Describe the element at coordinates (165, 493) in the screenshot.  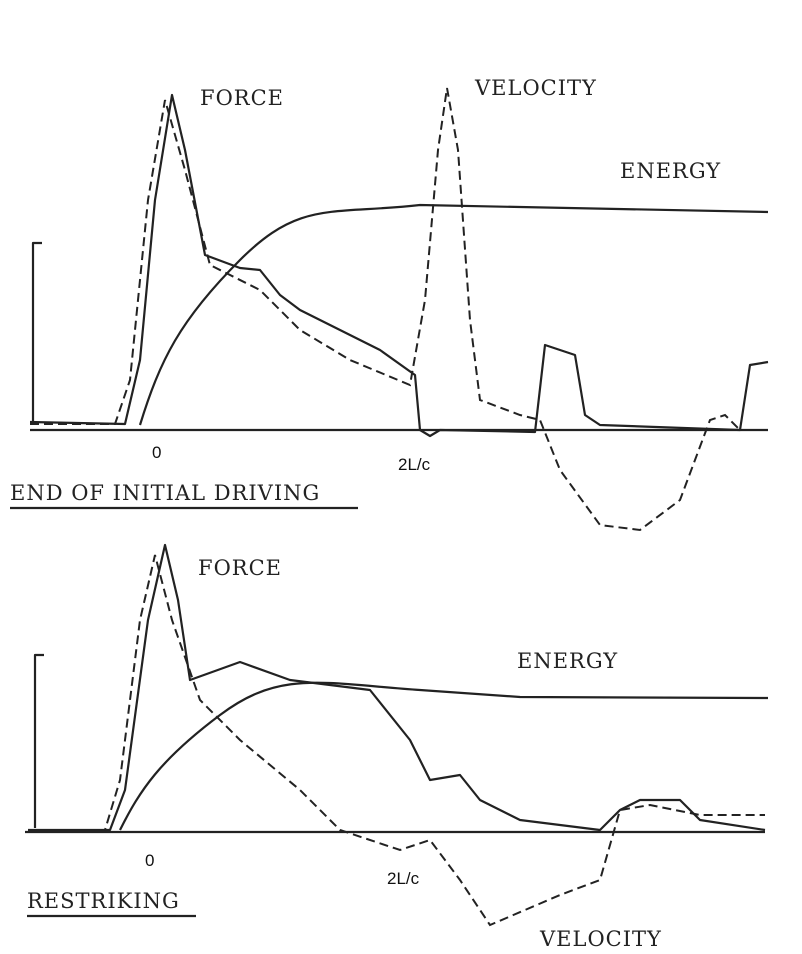
I see `caption: END OF INITIAL DRIVING` at that location.